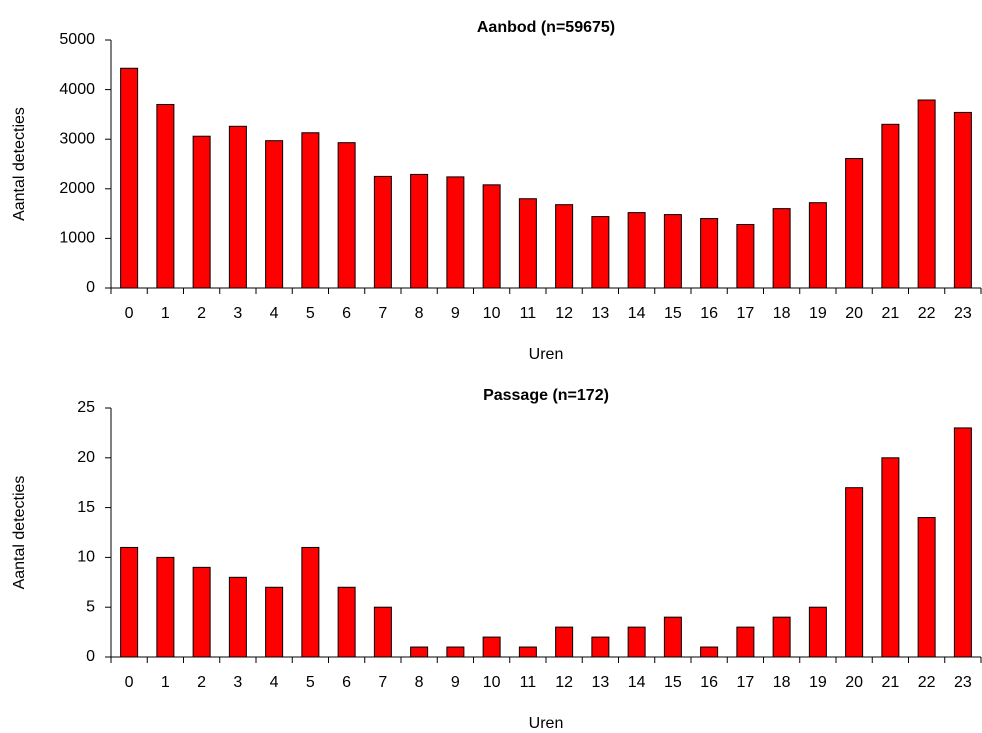 This screenshot has height=733, width=982. Describe the element at coordinates (86, 557) in the screenshot. I see `y-tick-label: 10` at that location.